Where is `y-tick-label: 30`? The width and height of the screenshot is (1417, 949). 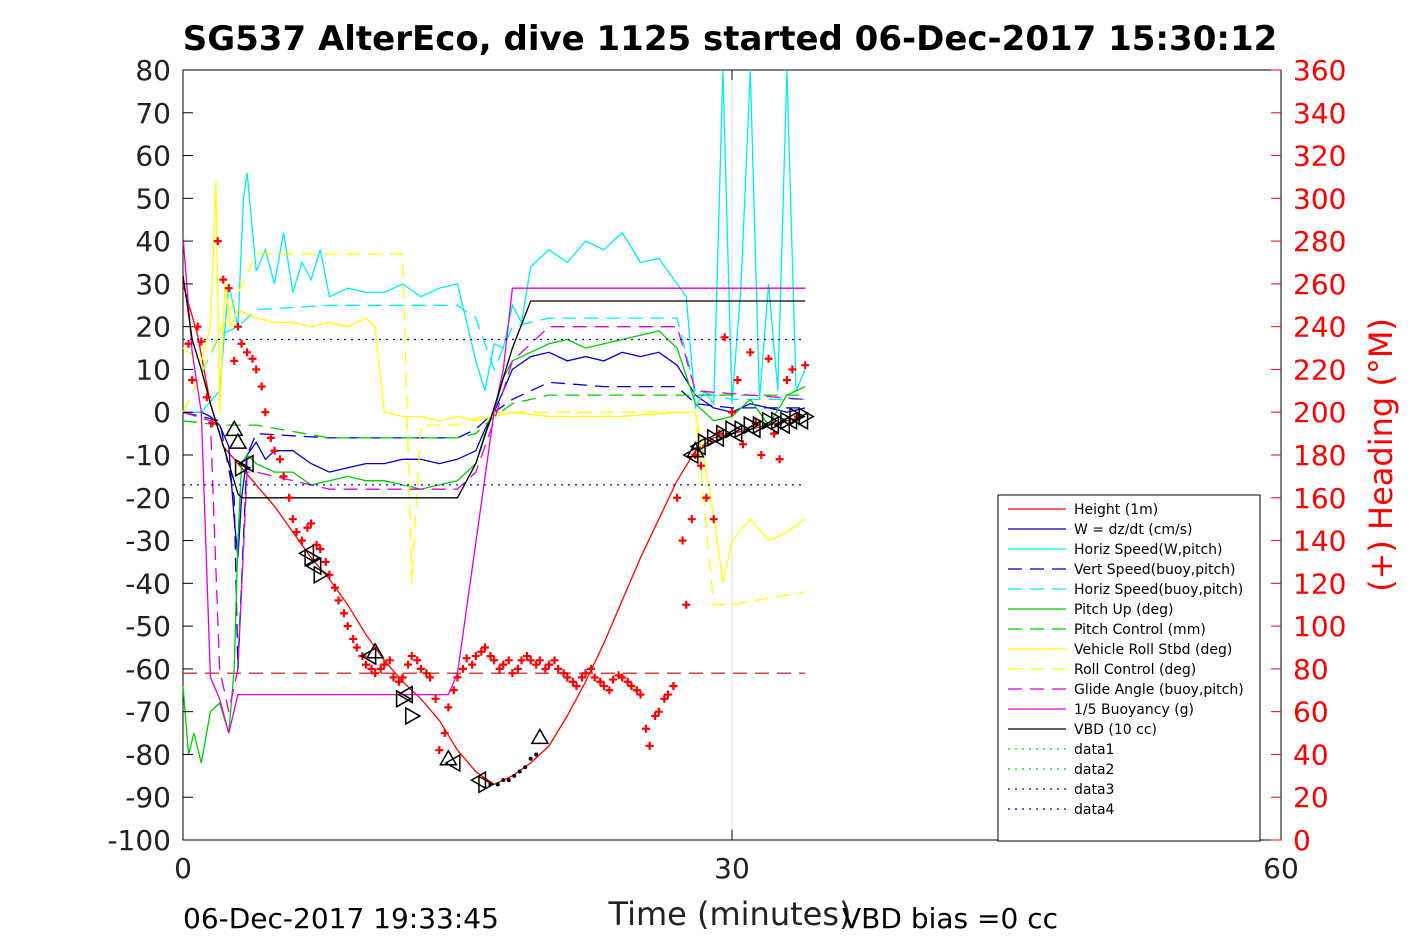
y-tick-label: 30 is located at coordinates (153, 284).